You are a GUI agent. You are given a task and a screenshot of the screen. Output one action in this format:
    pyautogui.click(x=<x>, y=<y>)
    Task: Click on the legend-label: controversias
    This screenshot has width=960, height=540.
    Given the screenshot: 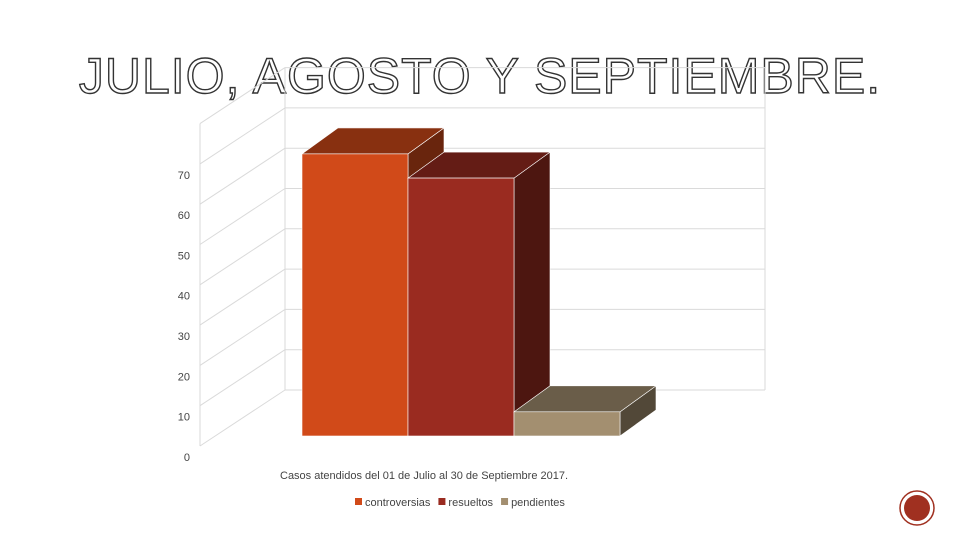 What is the action you would take?
    pyautogui.click(x=398, y=503)
    